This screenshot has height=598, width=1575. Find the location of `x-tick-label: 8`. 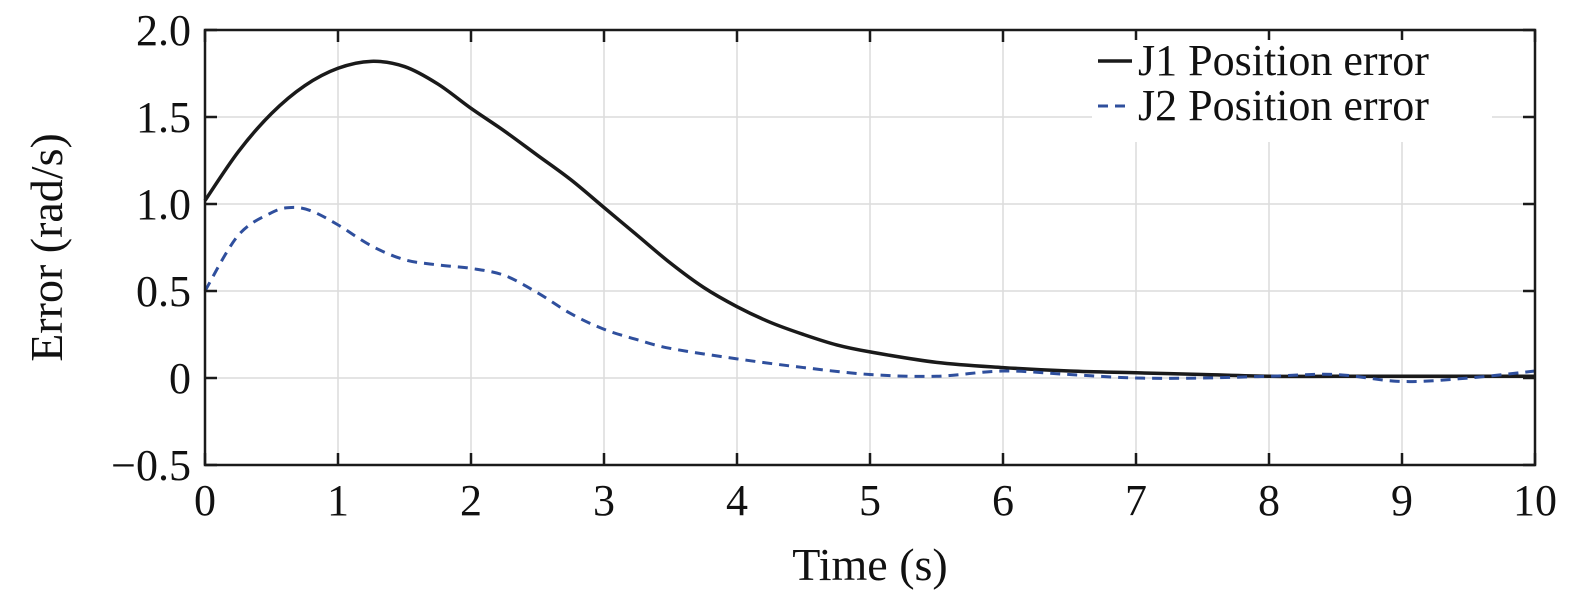

x-tick-label: 8 is located at coordinates (1269, 500).